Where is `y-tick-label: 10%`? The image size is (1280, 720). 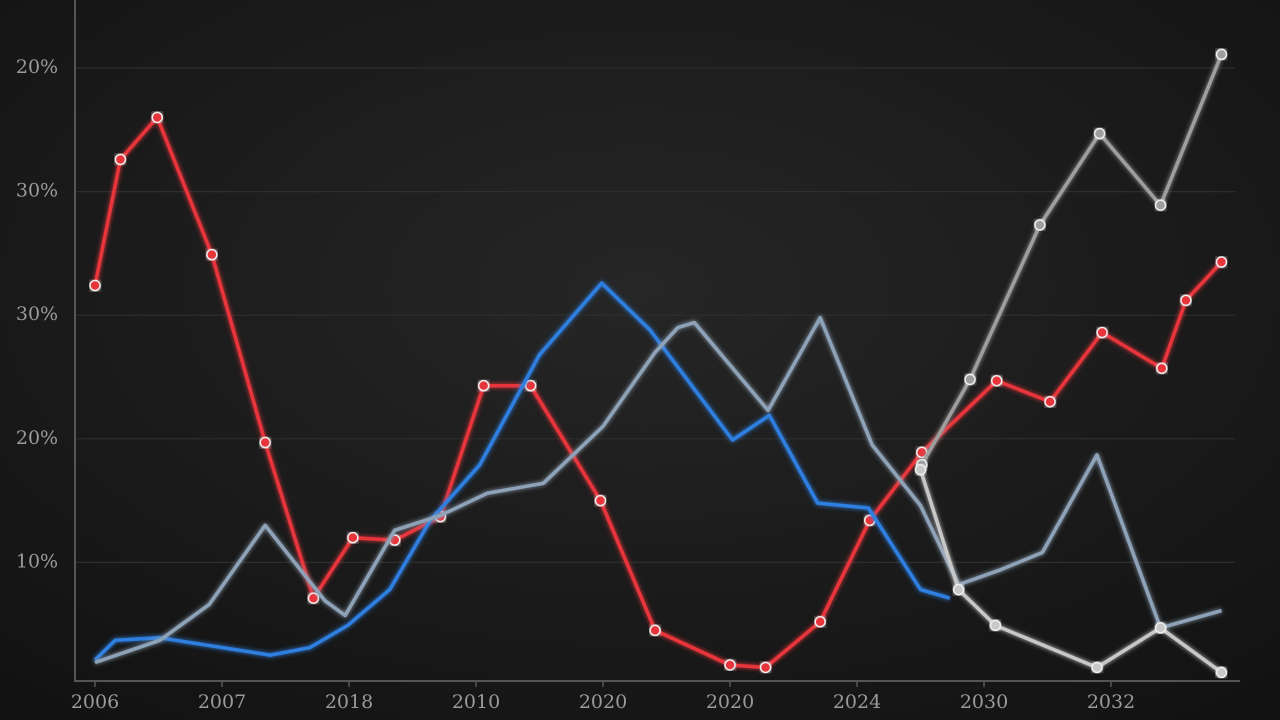 y-tick-label: 10% is located at coordinates (37, 561).